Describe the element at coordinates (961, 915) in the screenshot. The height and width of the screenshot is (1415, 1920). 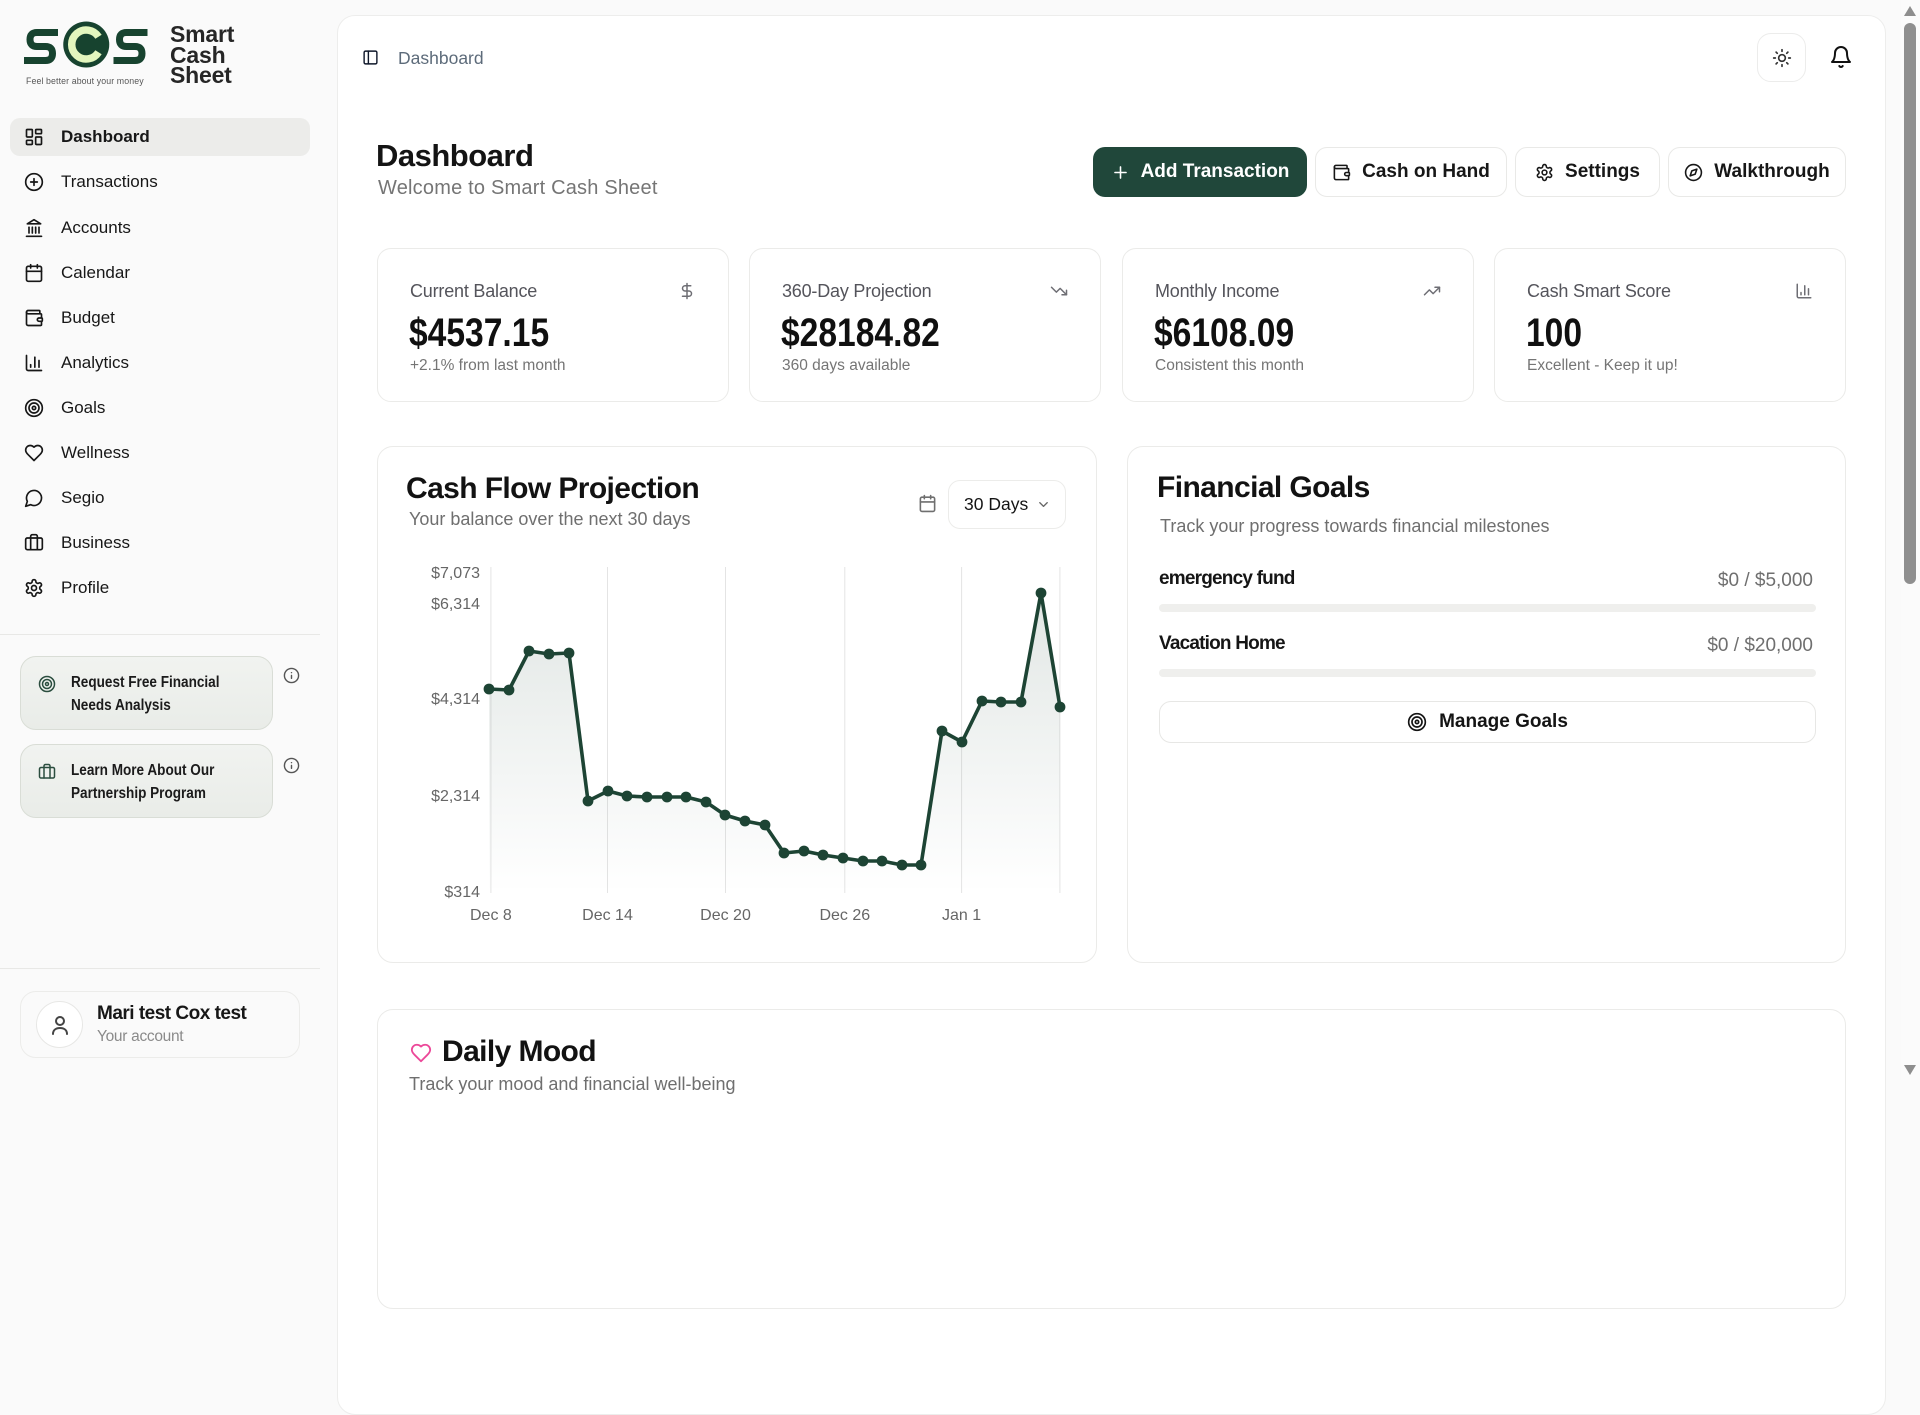
I see `svg-text: Jan 1` at that location.